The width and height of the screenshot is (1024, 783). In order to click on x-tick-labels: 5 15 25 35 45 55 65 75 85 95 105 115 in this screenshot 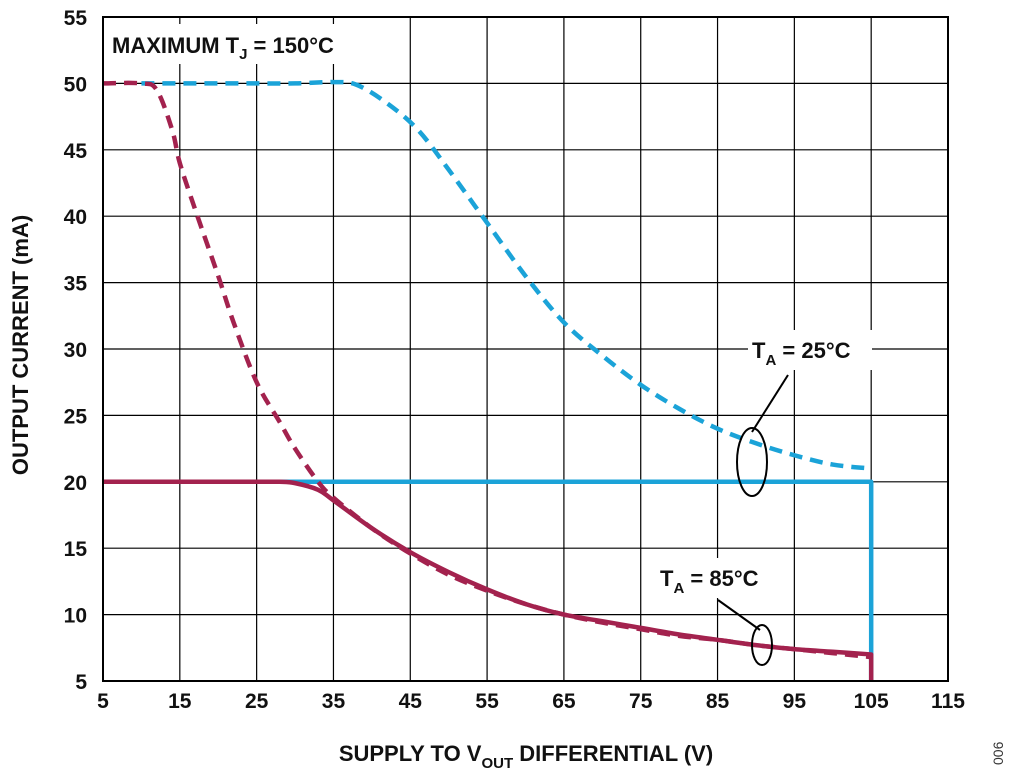, I will do `click(531, 701)`.